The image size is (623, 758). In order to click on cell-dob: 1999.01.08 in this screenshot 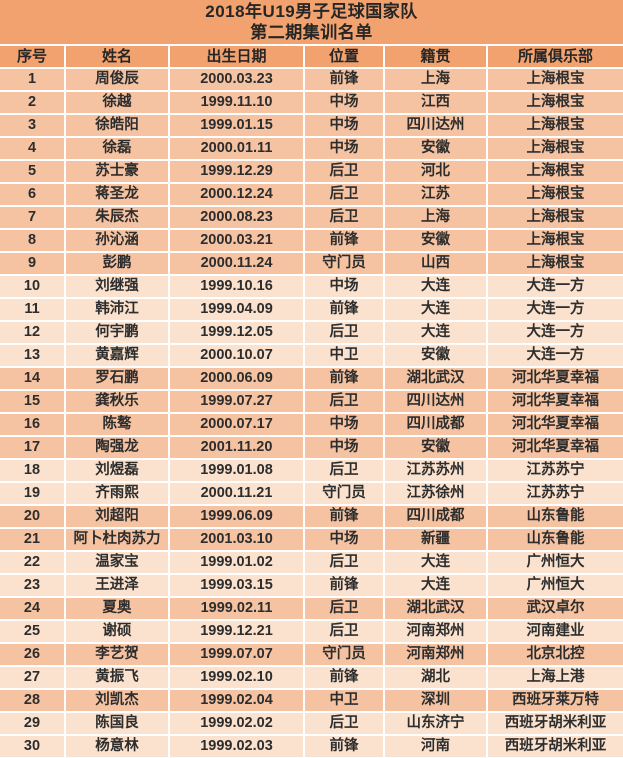, I will do `click(236, 470)`.